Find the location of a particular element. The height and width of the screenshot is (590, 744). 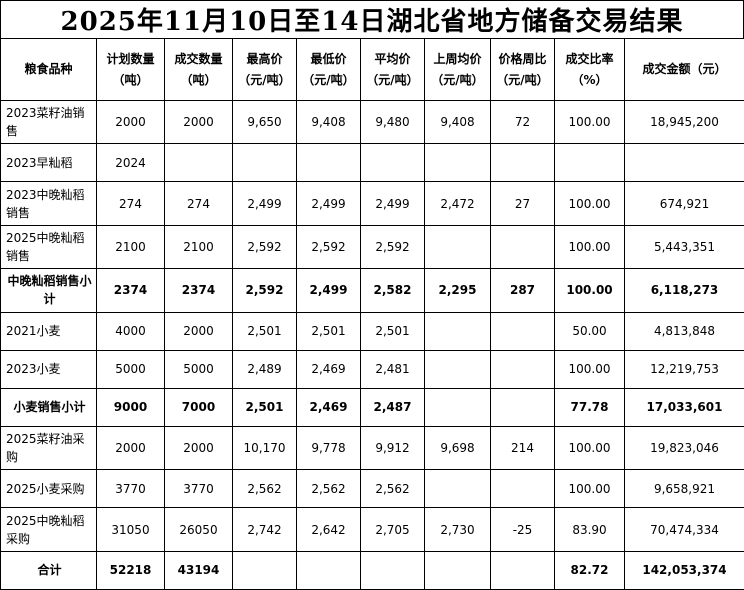

value-cell: 2,582 is located at coordinates (392, 290).